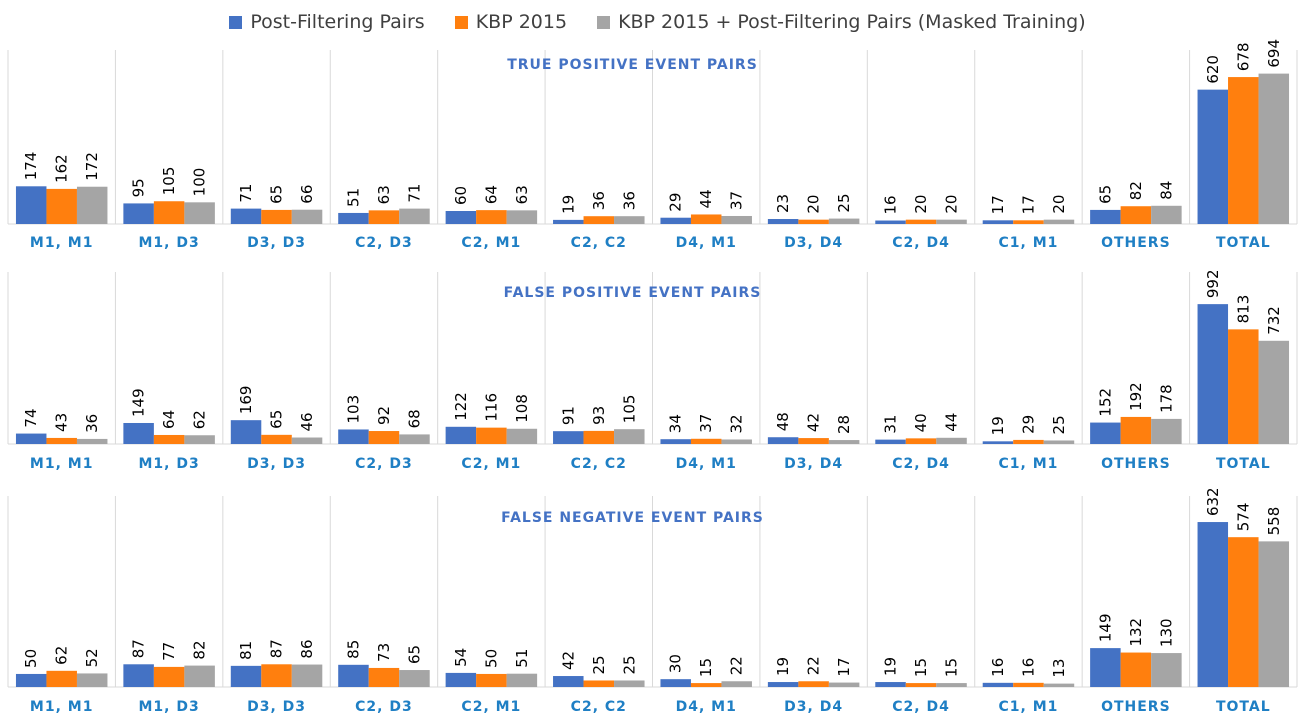 This screenshot has width=1315, height=724. Describe the element at coordinates (706, 423) in the screenshot. I see `false-positive-data-label-d4-m1-s2: 37` at that location.